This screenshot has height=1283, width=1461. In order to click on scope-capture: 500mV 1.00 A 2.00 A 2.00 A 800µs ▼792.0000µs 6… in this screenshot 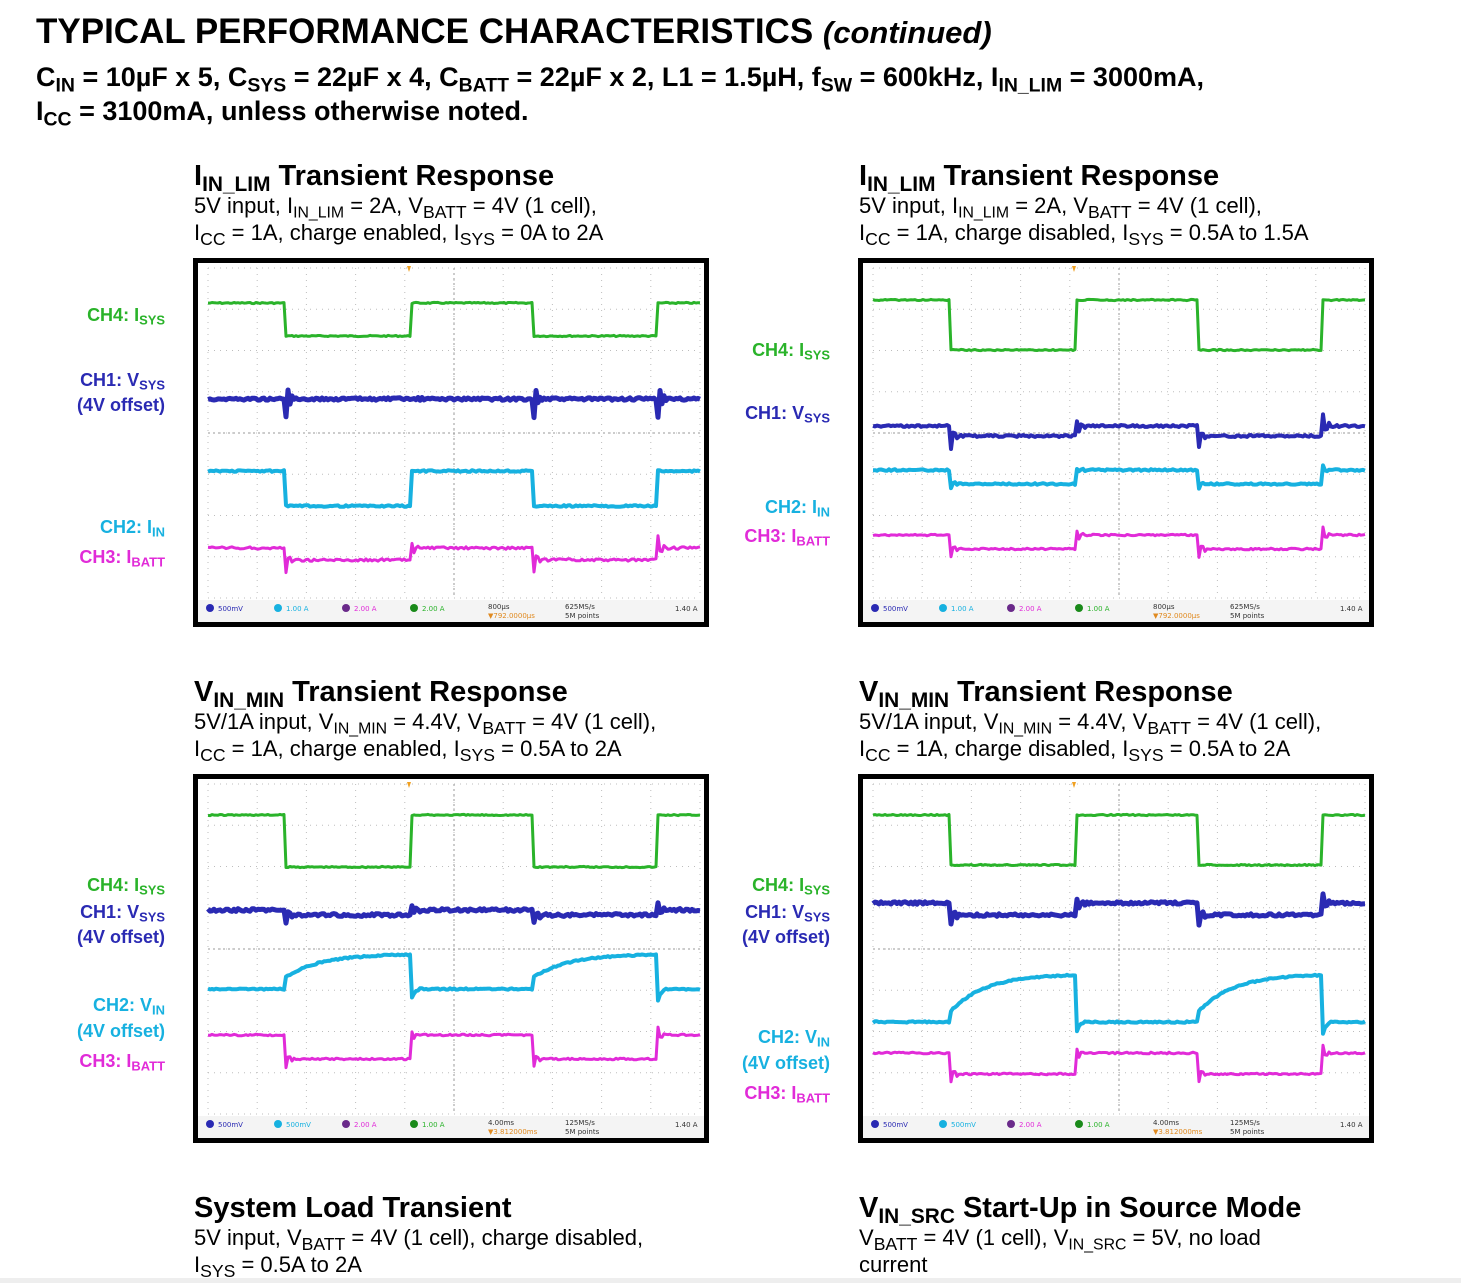, I will do `click(451, 442)`.